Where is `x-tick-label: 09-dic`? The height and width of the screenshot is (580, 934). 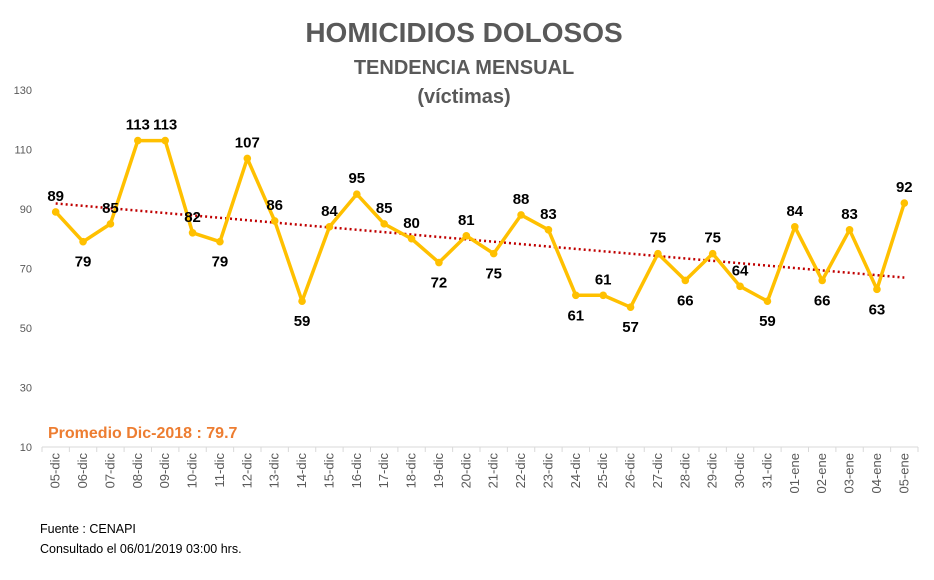
x-tick-label: 09-dic is located at coordinates (164, 471).